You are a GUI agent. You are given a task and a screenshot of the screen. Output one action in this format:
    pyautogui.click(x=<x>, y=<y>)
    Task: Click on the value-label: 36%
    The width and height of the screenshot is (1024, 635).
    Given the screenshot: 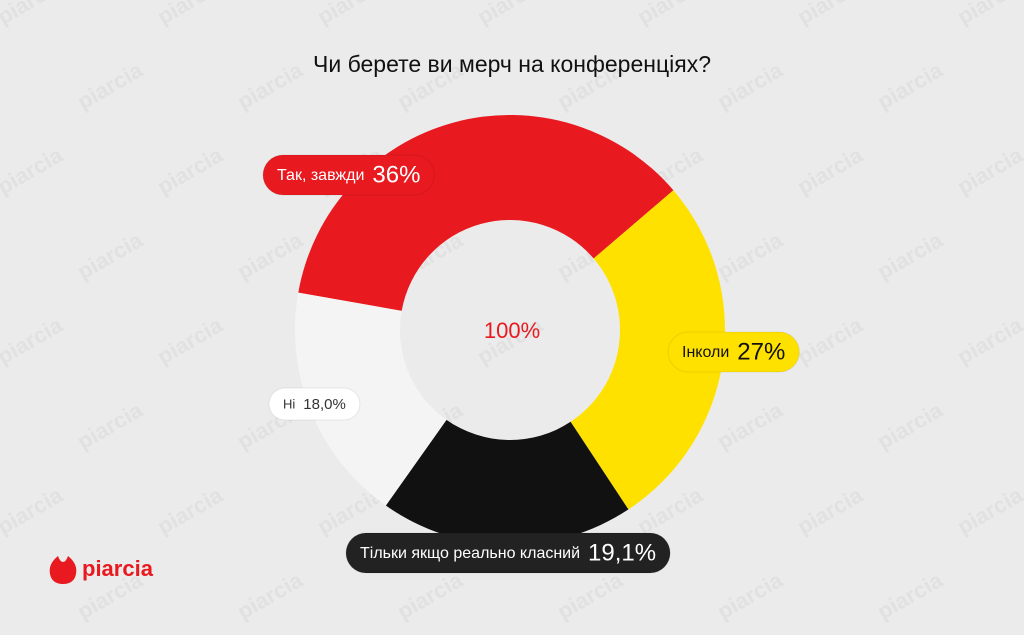 What is the action you would take?
    pyautogui.click(x=396, y=174)
    